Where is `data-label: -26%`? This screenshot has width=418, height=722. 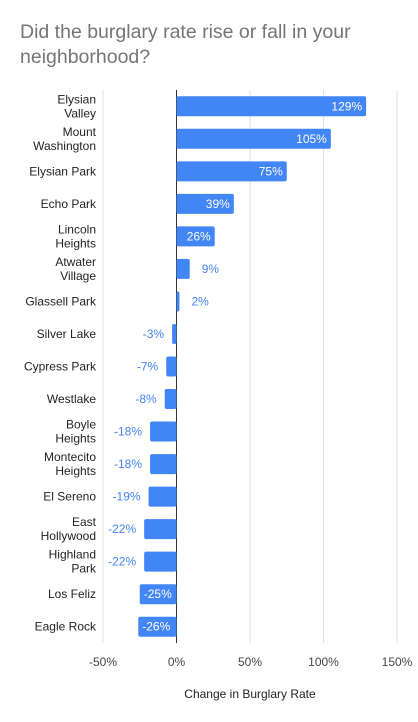
data-label: -26% is located at coordinates (156, 627).